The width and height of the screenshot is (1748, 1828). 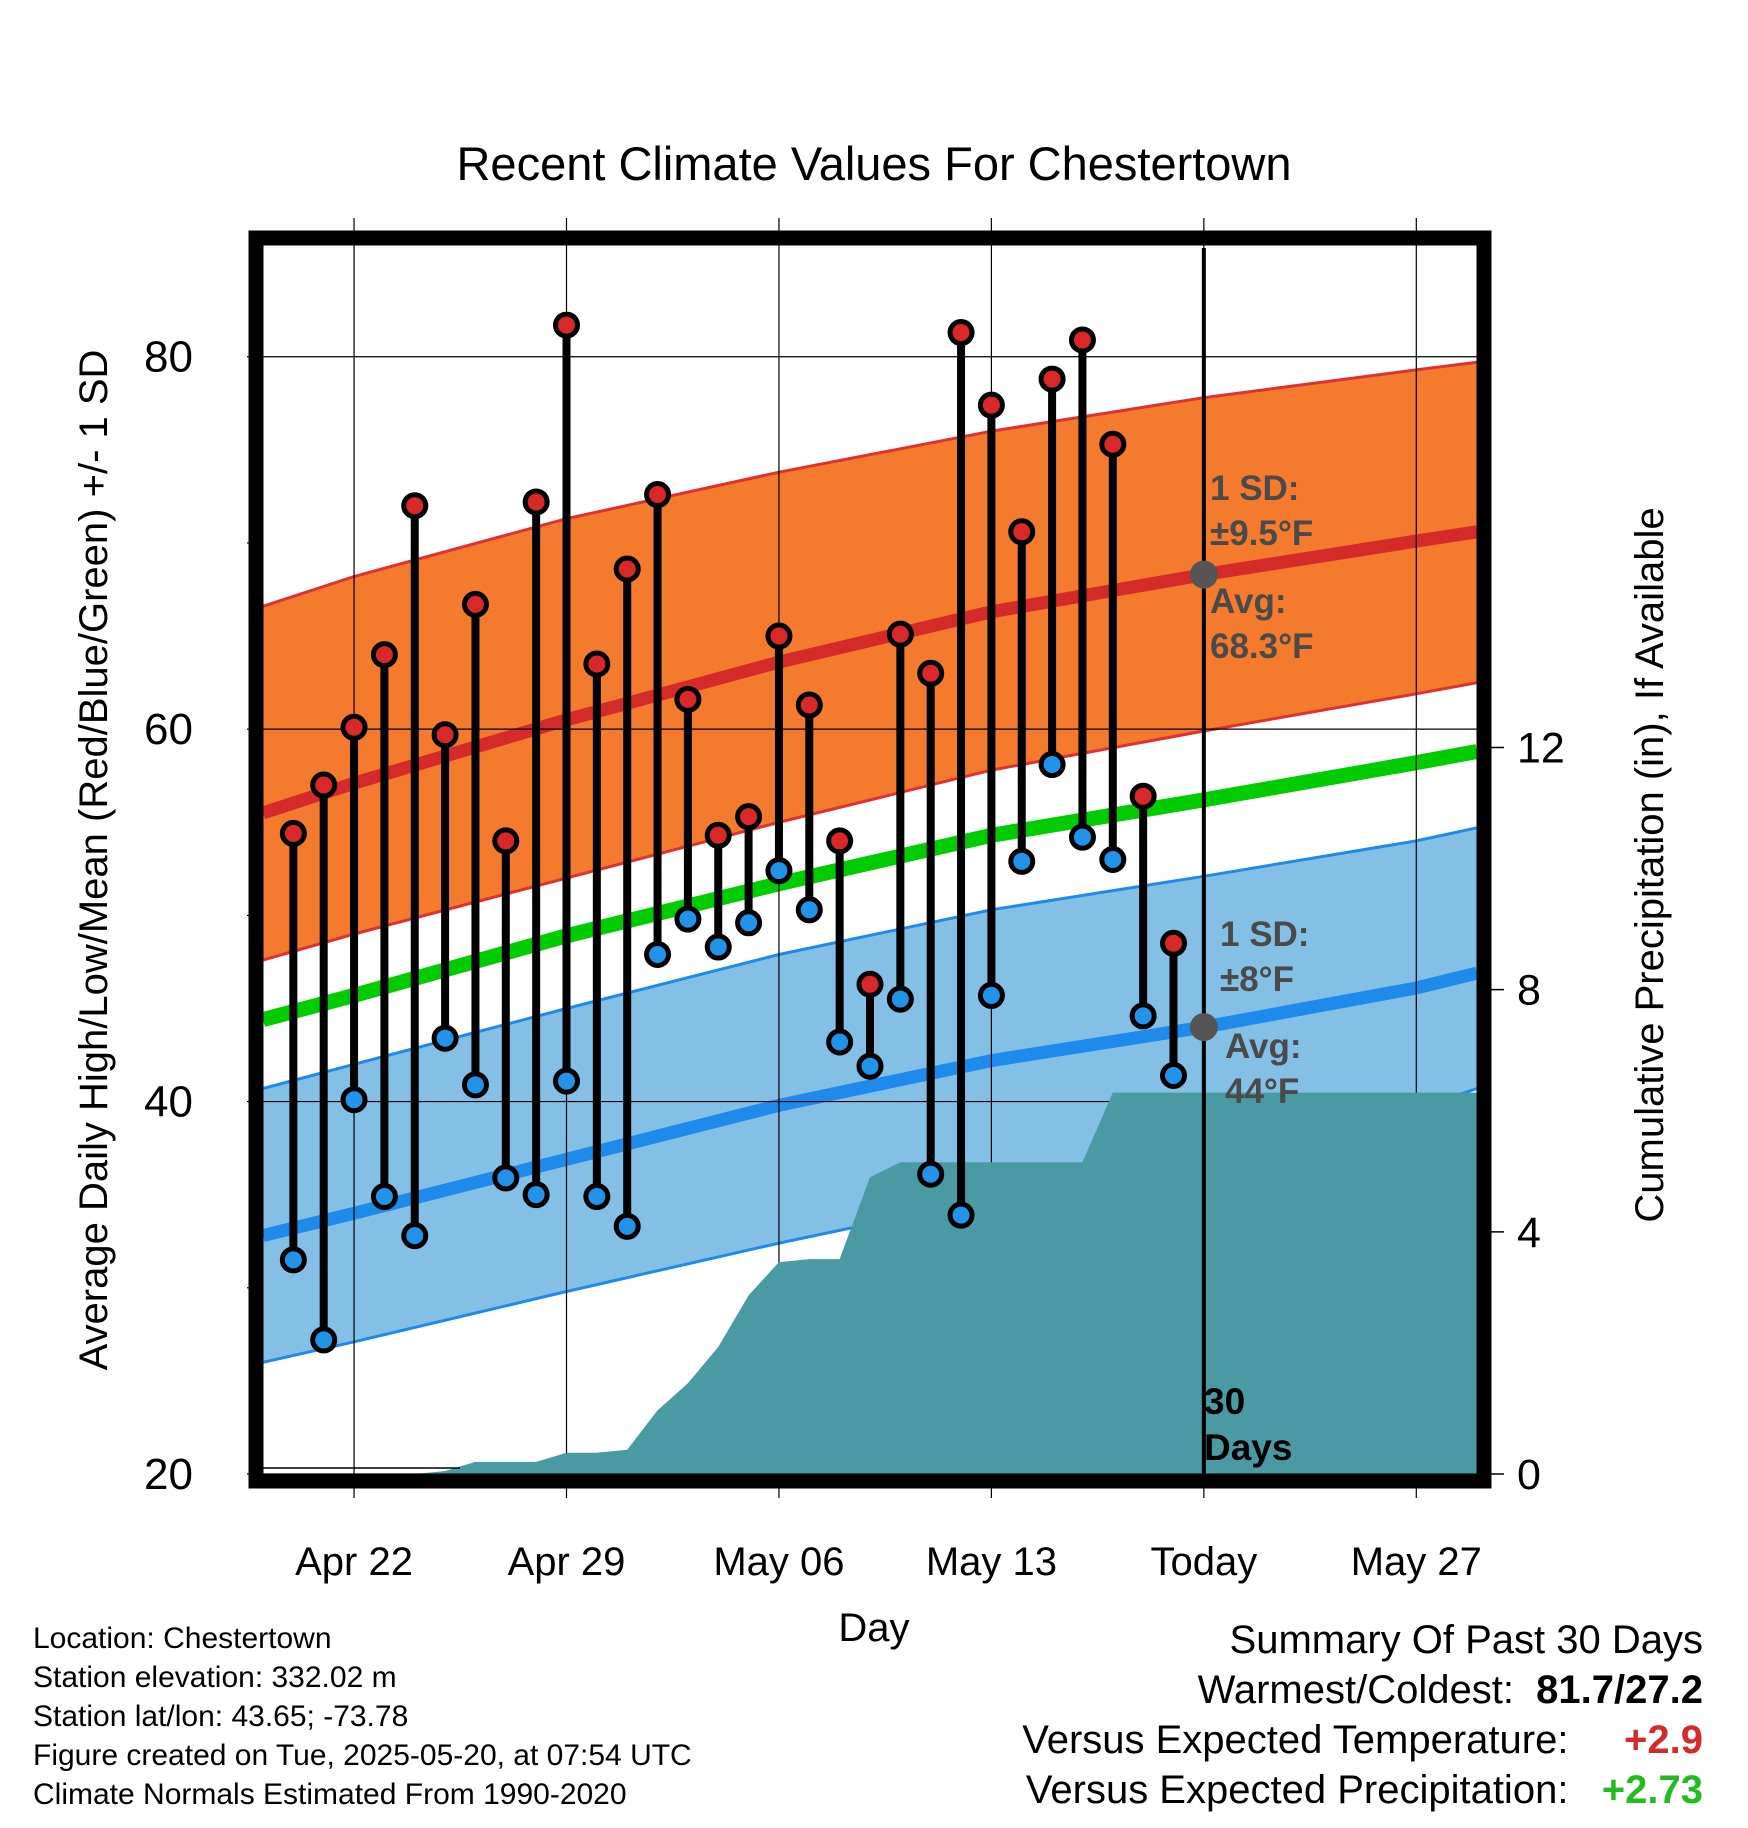 What do you see at coordinates (182, 1638) in the screenshot?
I see `footer-location: Location: Chestertown` at bounding box center [182, 1638].